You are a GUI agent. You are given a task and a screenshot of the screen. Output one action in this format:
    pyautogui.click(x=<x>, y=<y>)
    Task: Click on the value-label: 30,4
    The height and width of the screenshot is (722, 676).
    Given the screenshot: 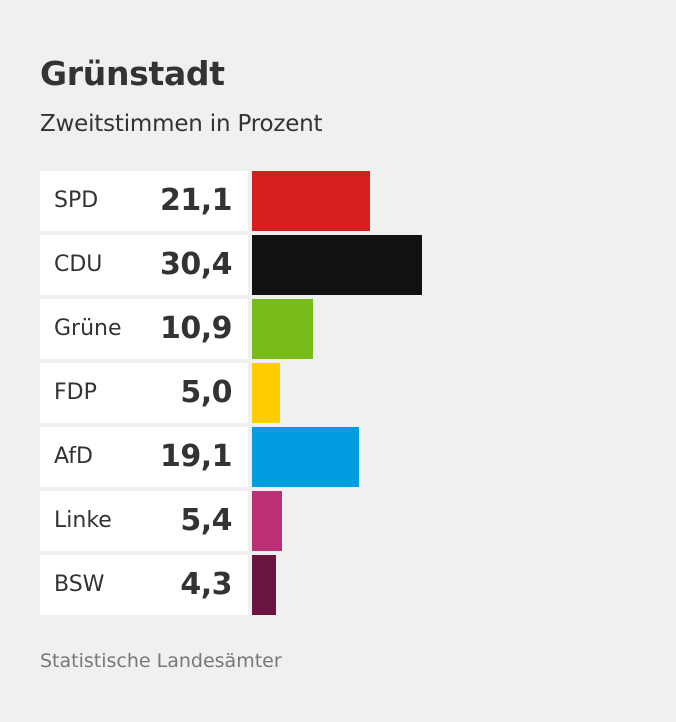 What is the action you would take?
    pyautogui.click(x=196, y=264)
    